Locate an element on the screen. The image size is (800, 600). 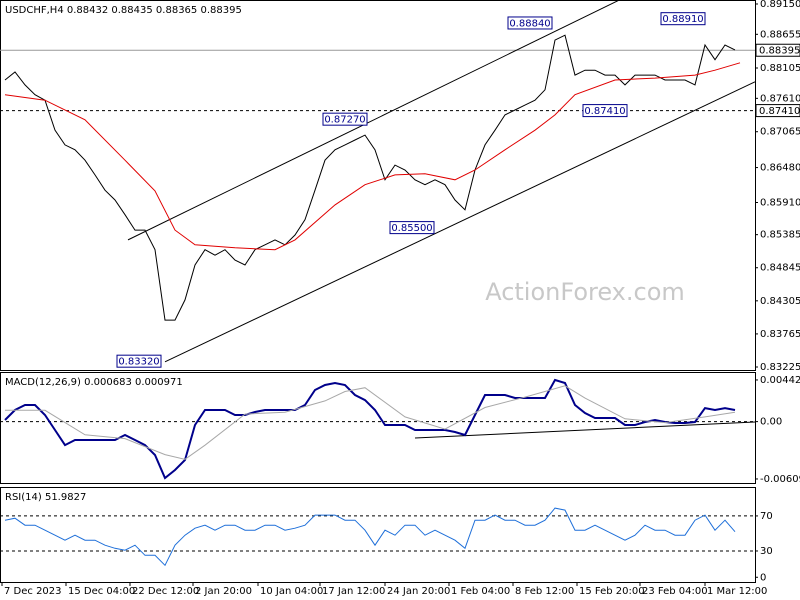
y-tick-label: 0.85910 is located at coordinates (780, 202).